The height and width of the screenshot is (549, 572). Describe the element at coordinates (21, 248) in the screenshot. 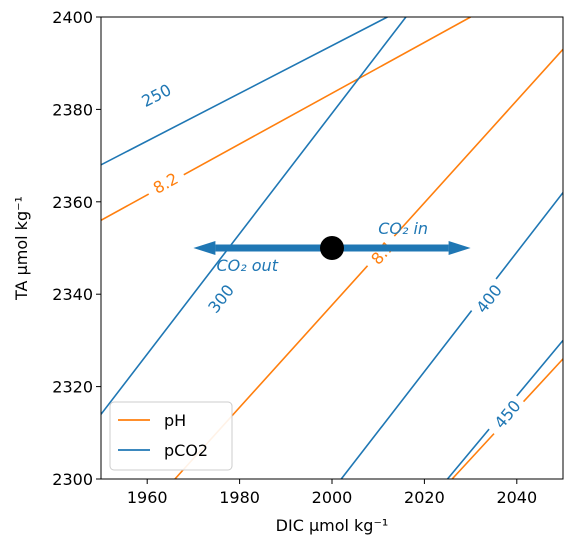

I see `y-axis-label: TA μmol kg⁻¹` at that location.